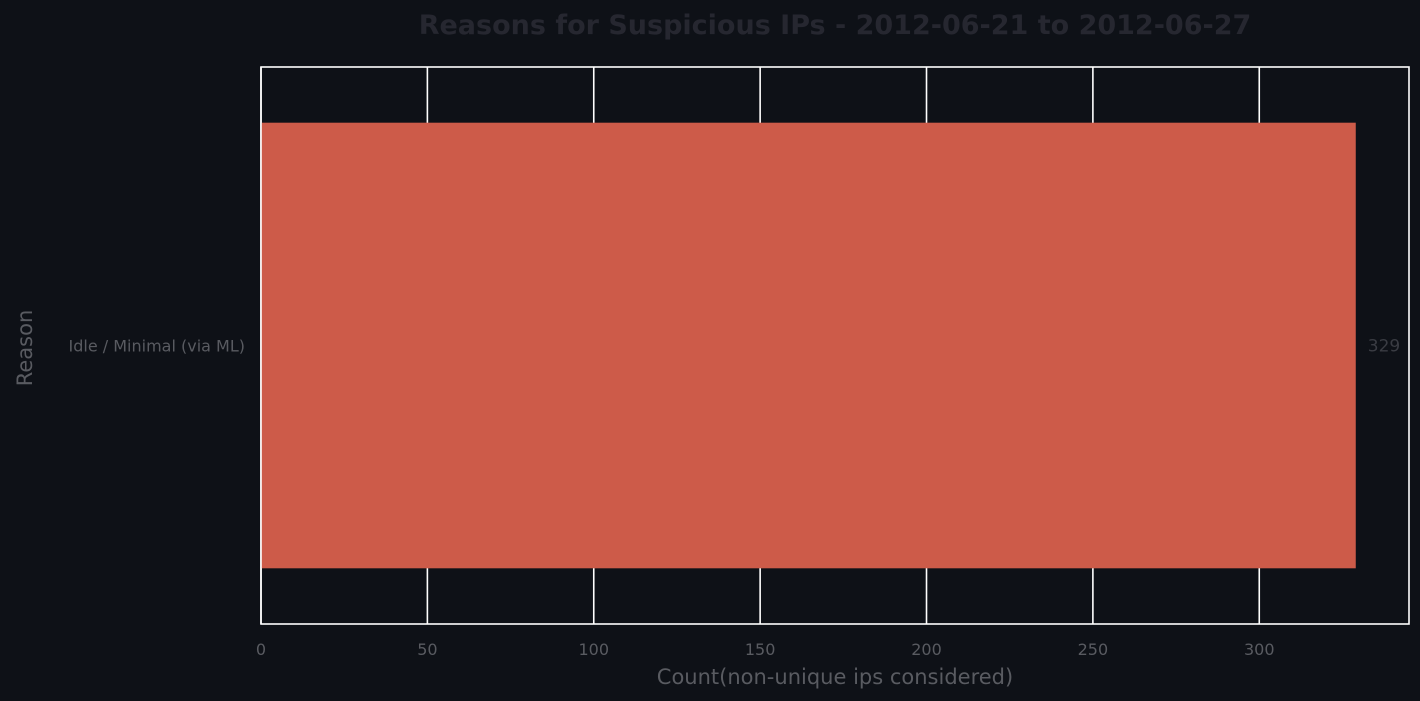  What do you see at coordinates (1259, 649) in the screenshot?
I see `x-tick-label: 300` at bounding box center [1259, 649].